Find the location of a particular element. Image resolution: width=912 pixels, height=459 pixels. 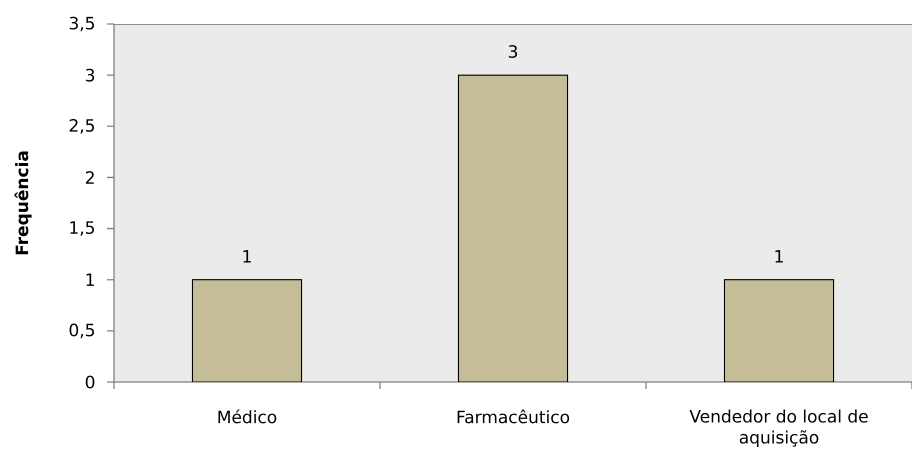

x-tick-label: Vendedor do local de aquisição is located at coordinates (779, 428).